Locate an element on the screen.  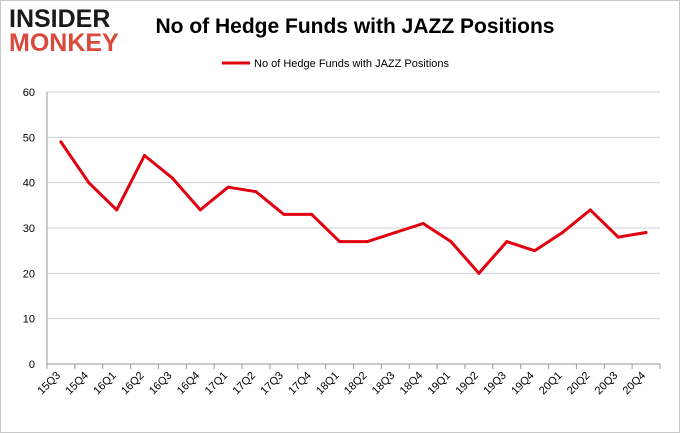
x-tick-label: 18Q4 is located at coordinates (412, 384).